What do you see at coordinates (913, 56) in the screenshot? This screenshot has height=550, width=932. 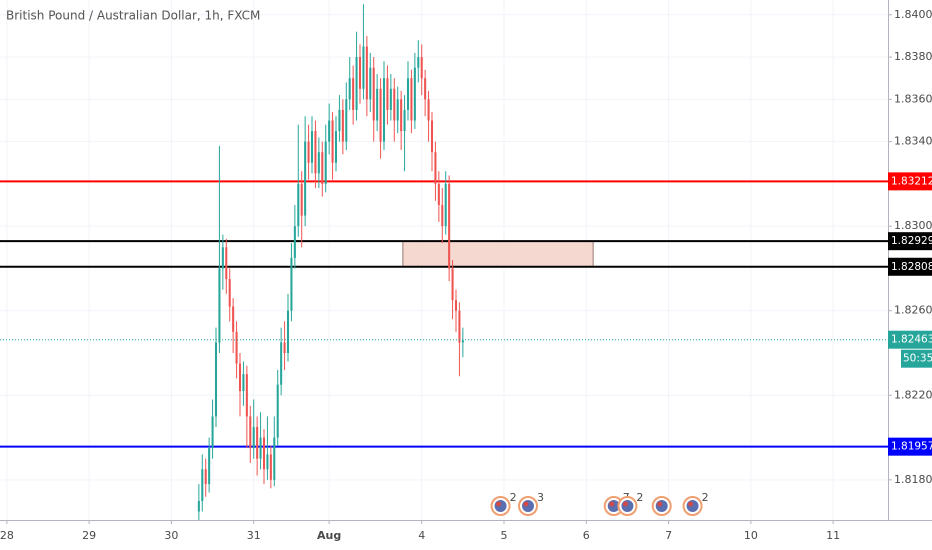 I see `y-tick-label: 1.83800` at bounding box center [913, 56].